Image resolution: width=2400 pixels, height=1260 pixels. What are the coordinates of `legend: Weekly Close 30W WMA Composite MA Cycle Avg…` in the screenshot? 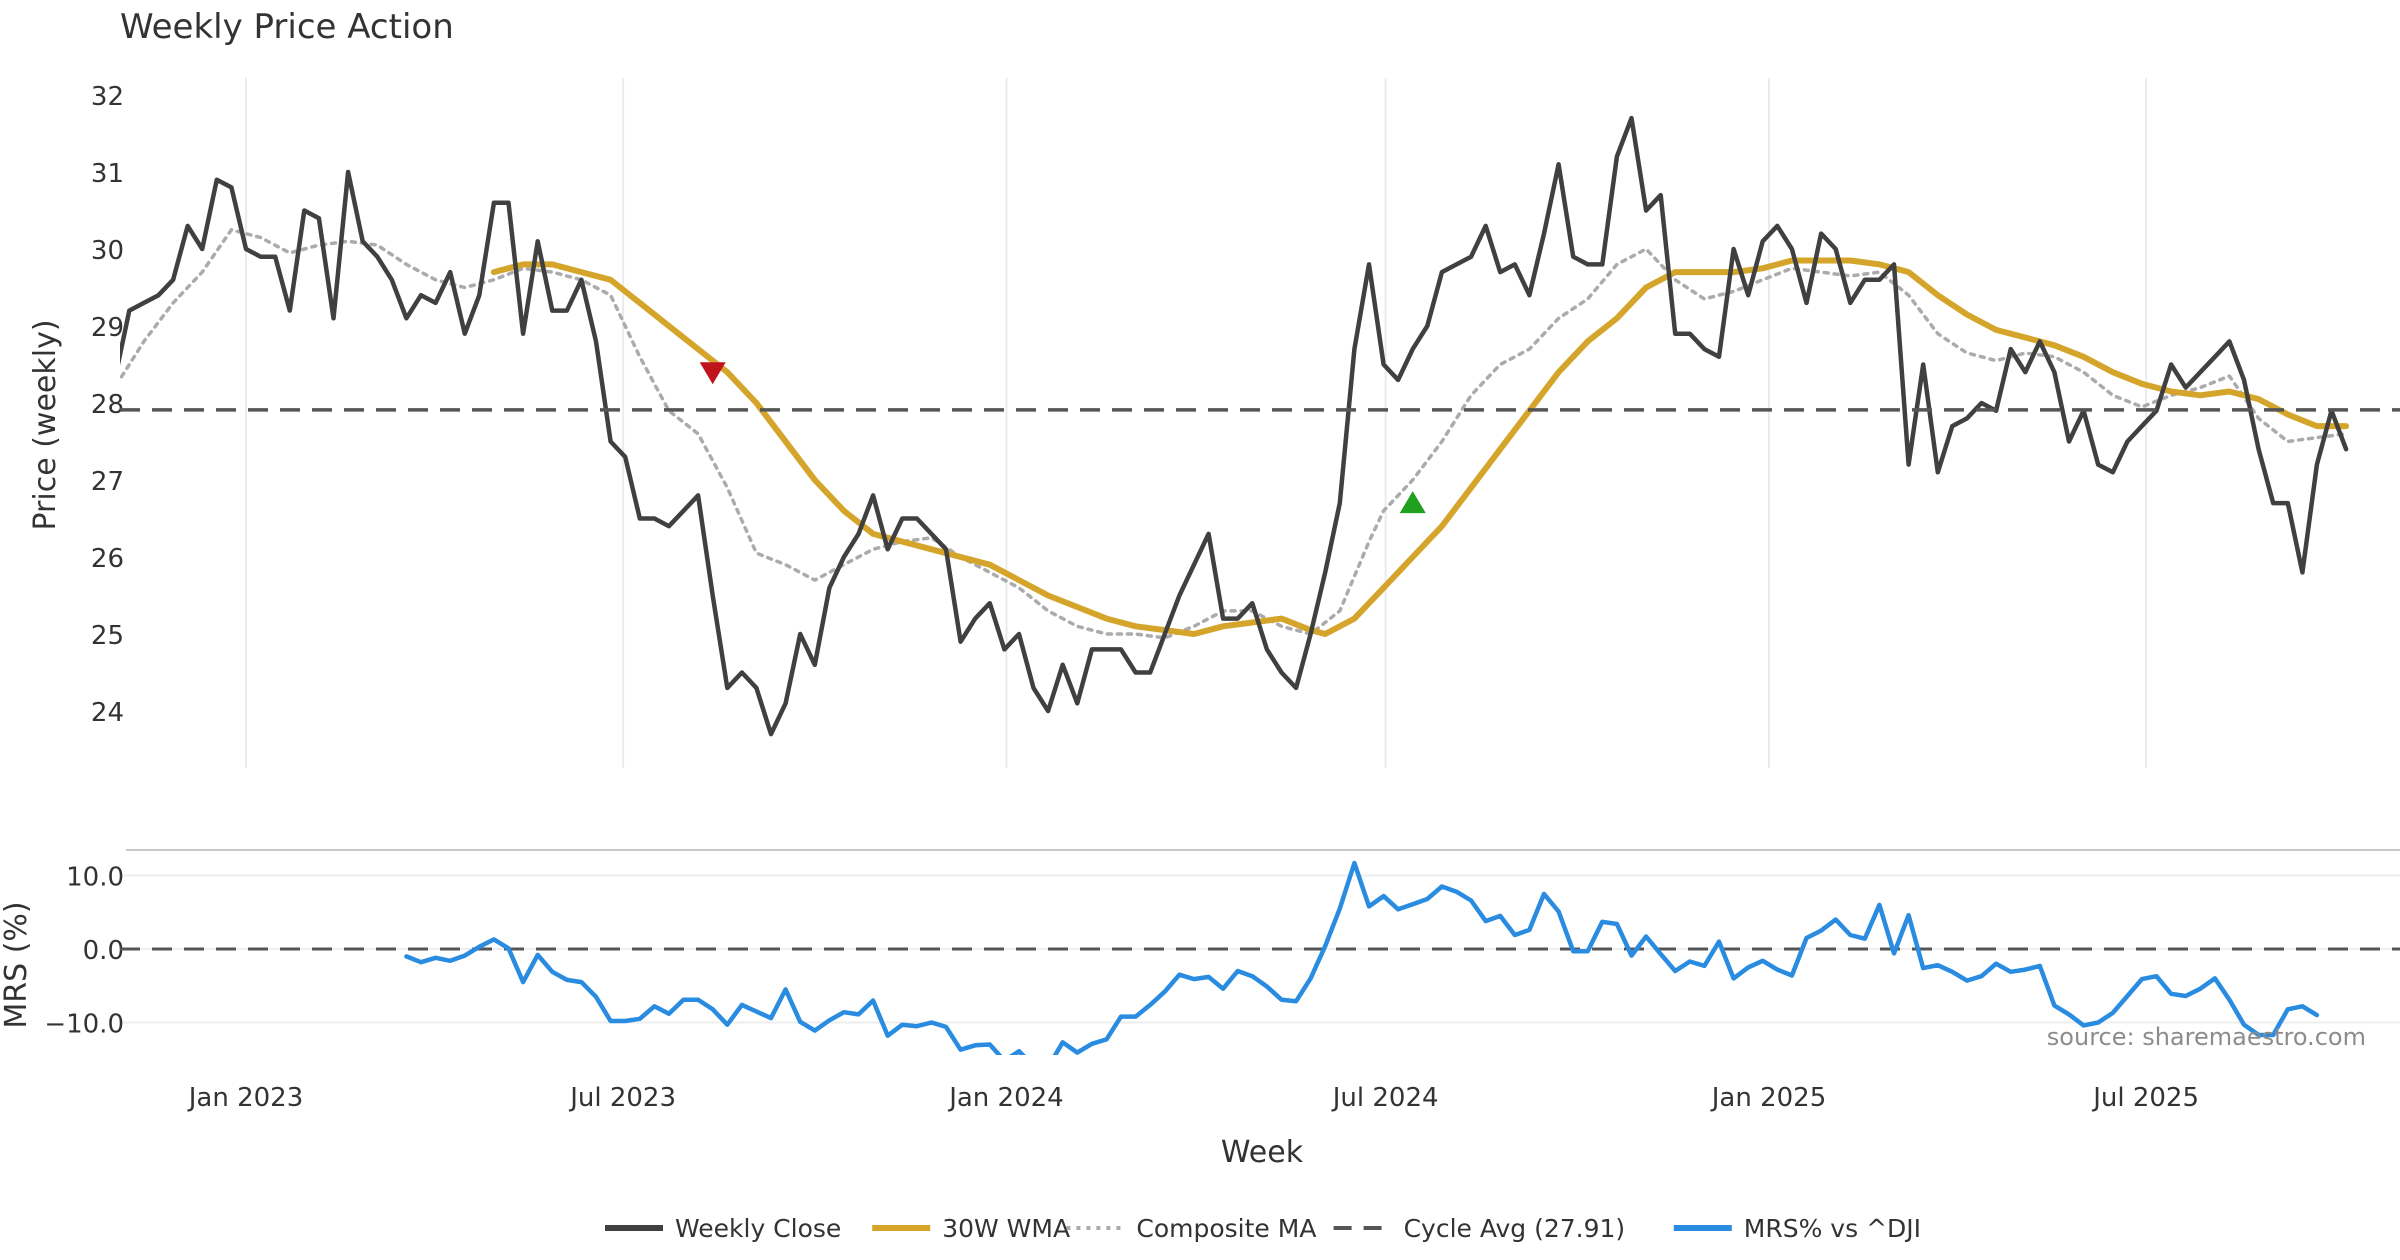 It's located at (1263, 1228).